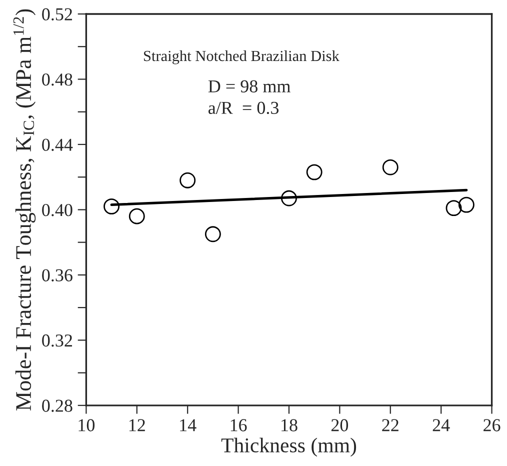 The image size is (507, 466). What do you see at coordinates (57, 210) in the screenshot?
I see `y-tick-label: 0.40` at bounding box center [57, 210].